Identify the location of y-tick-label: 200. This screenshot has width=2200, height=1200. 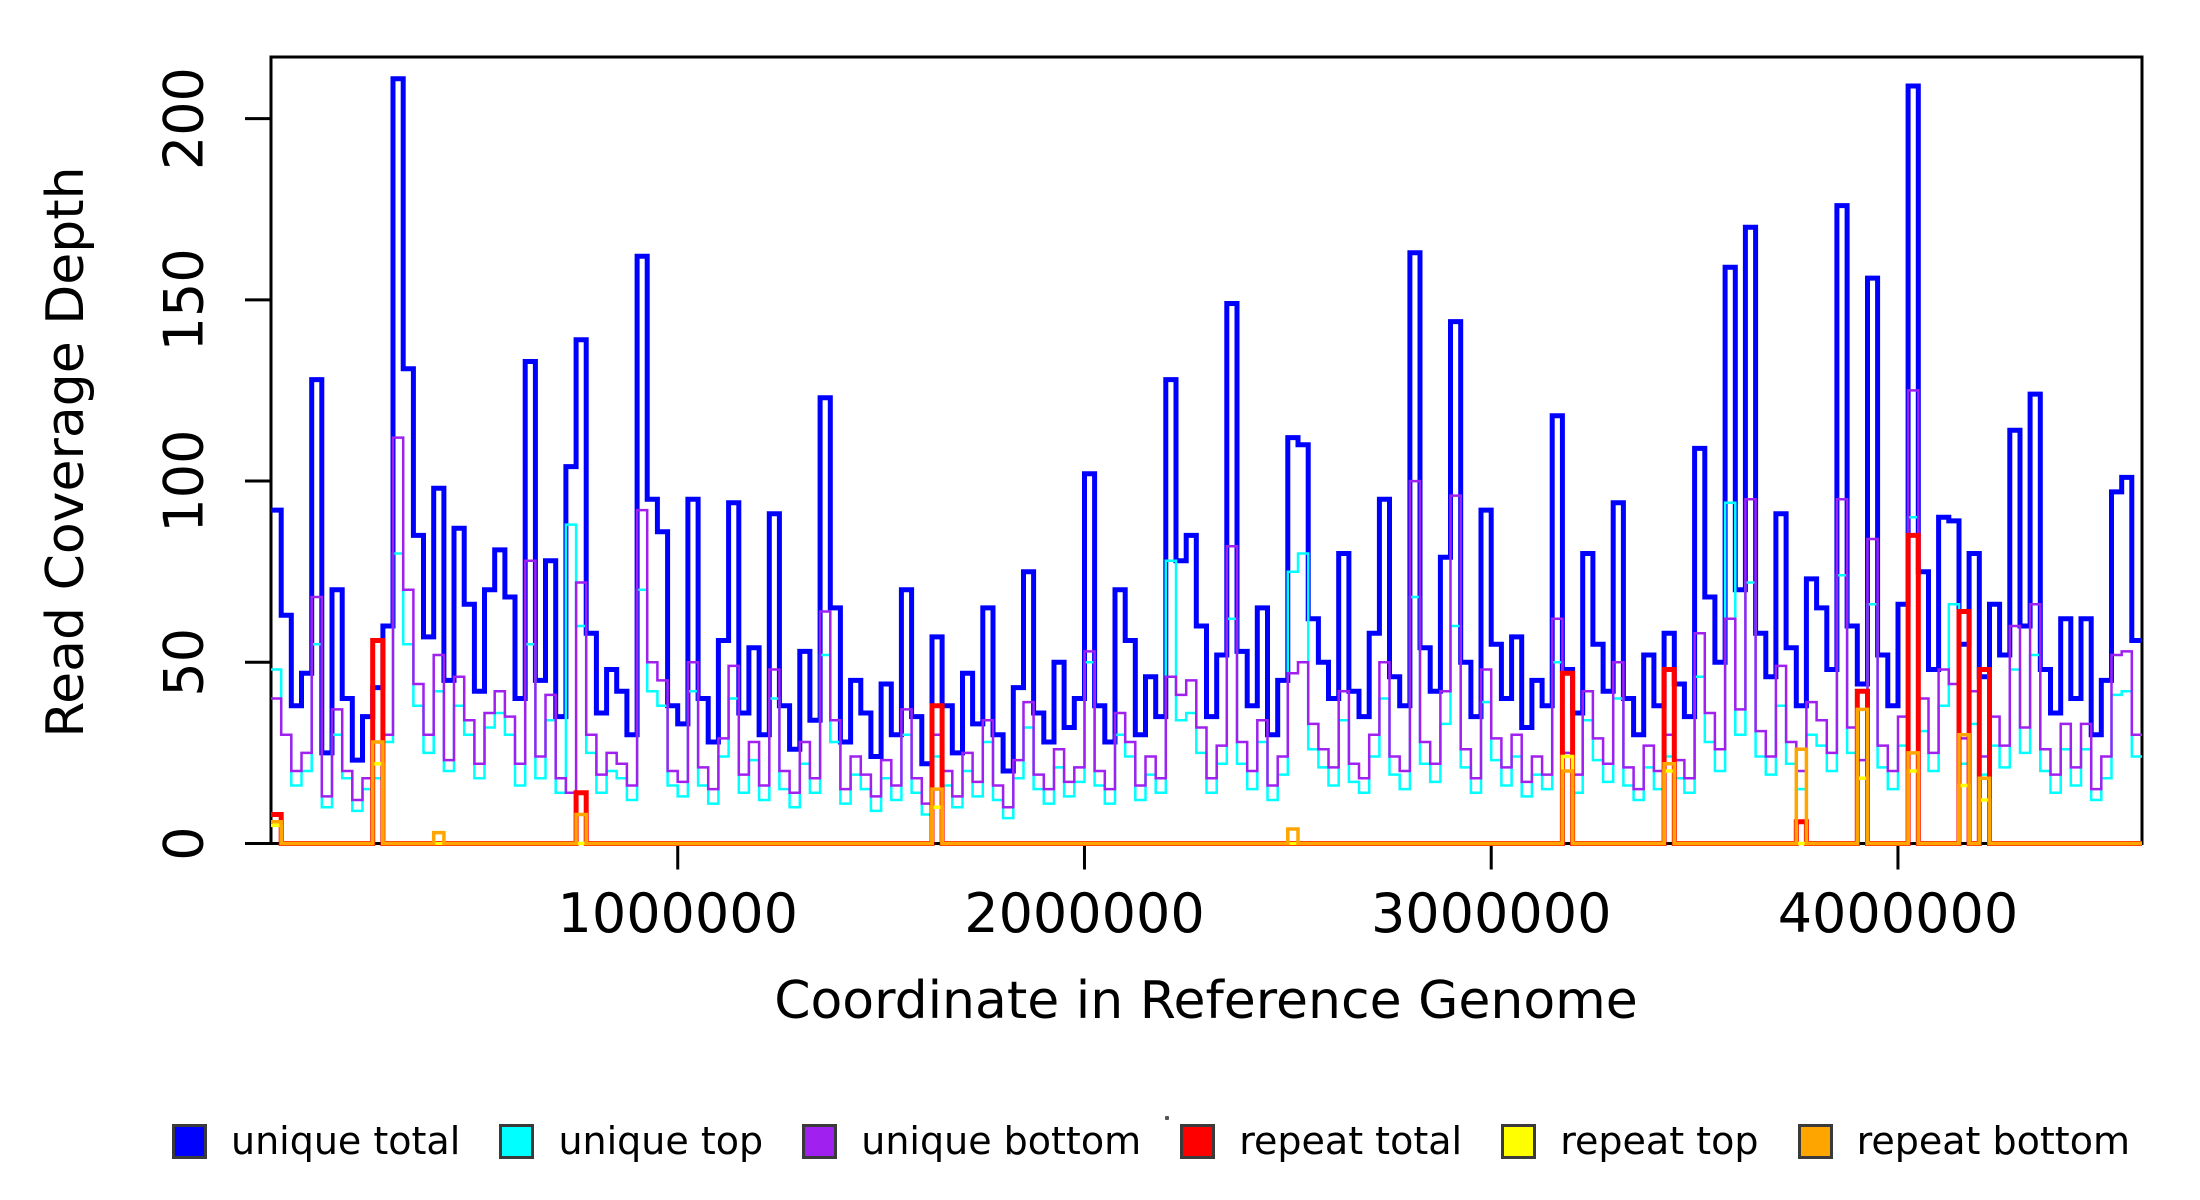
(184, 118).